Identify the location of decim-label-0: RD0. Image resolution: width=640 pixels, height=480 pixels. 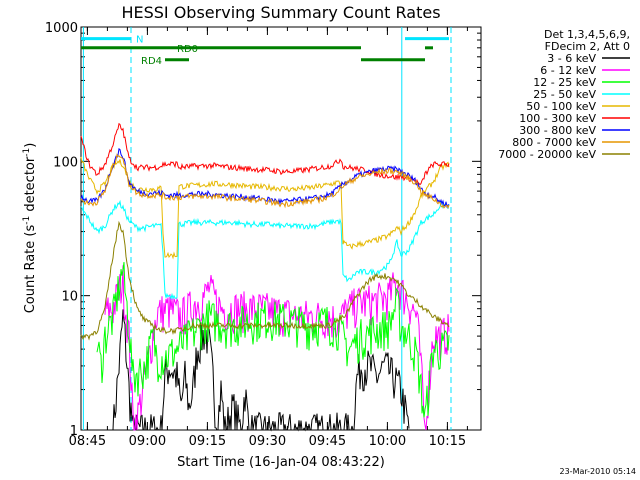
(187, 49).